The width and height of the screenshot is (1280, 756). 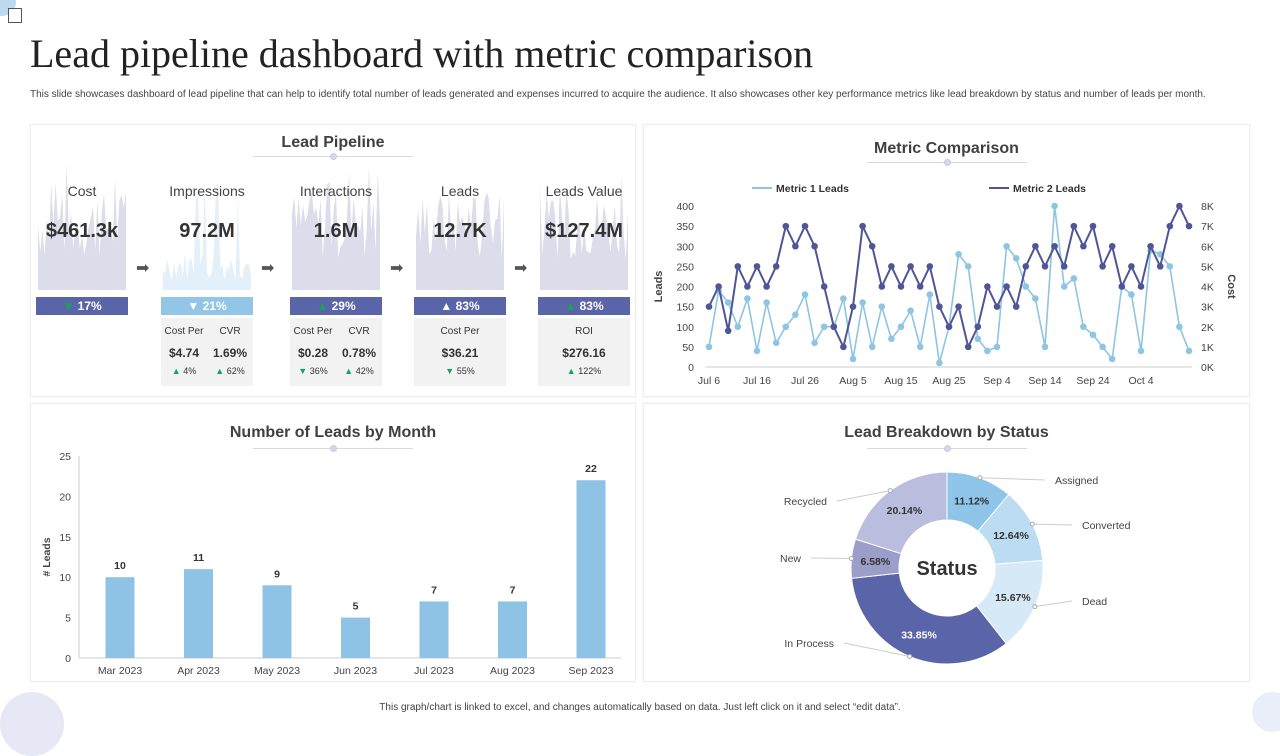 What do you see at coordinates (467, 306) in the screenshot?
I see `change-value: 83%` at bounding box center [467, 306].